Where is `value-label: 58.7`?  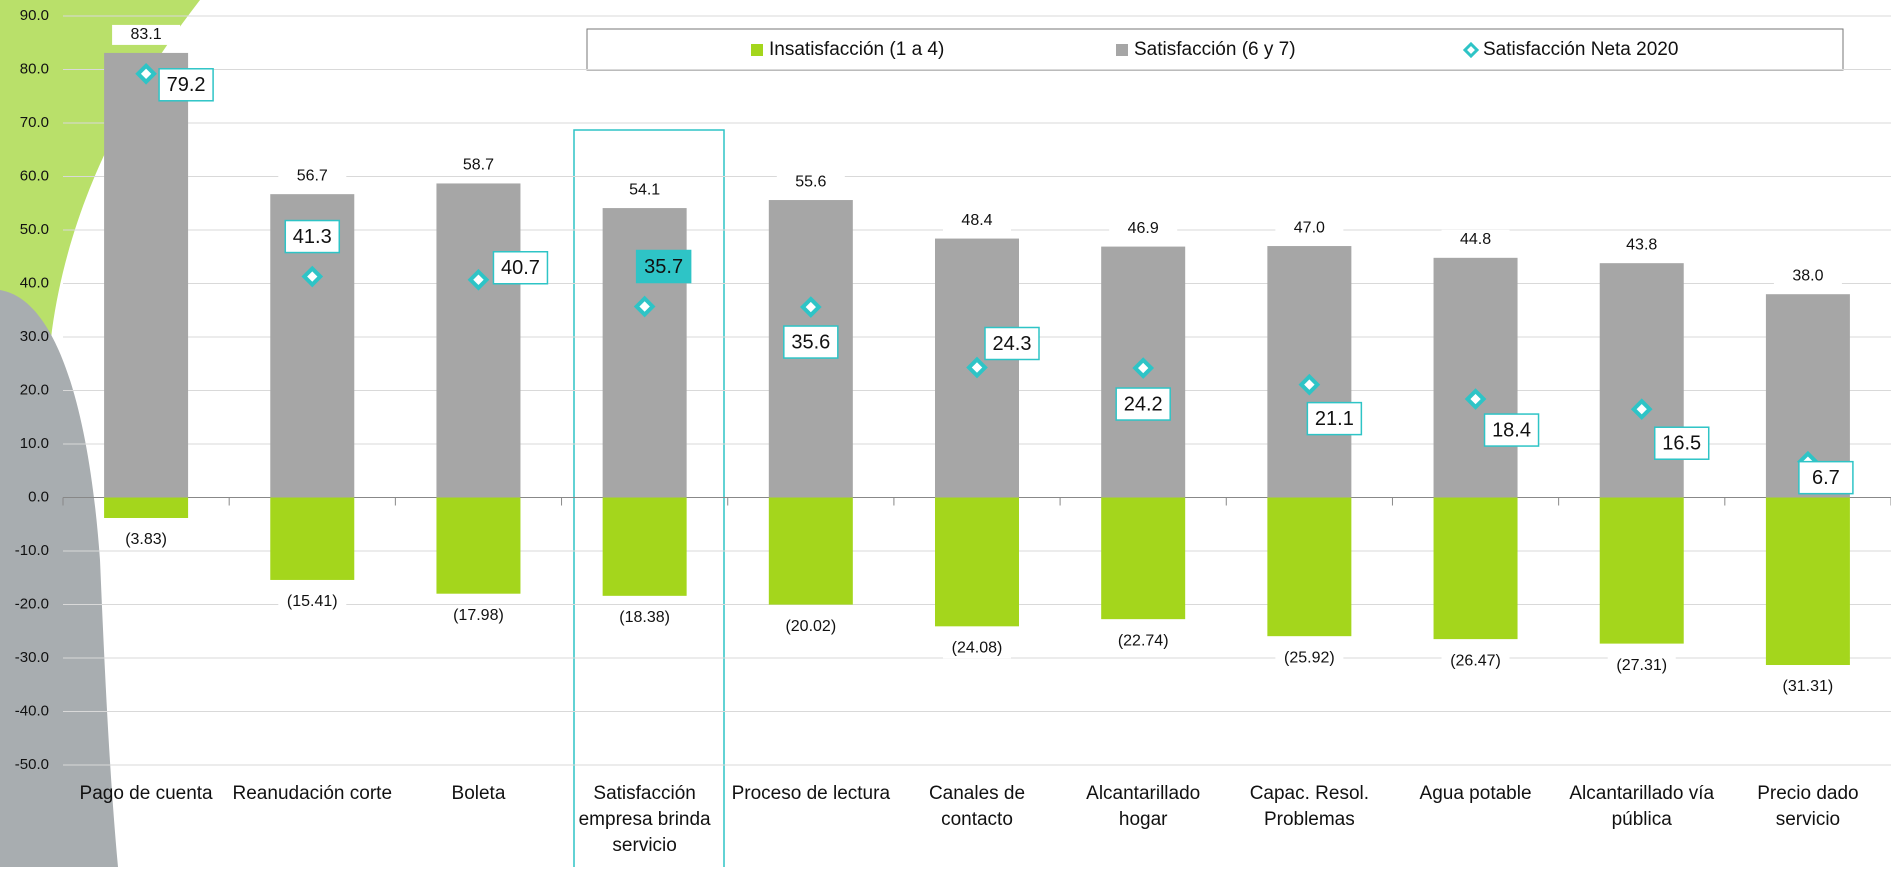
value-label: 58.7 is located at coordinates (478, 165).